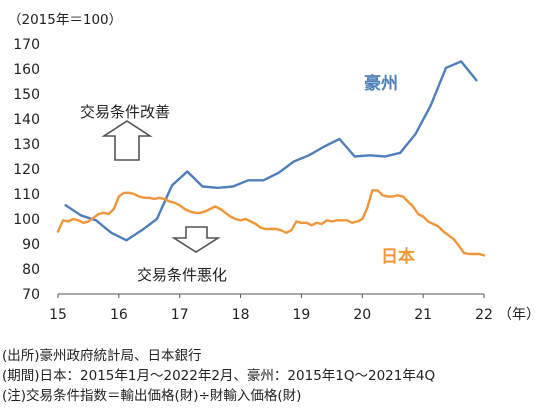 Image resolution: width=540 pixels, height=416 pixels. What do you see at coordinates (31, 295) in the screenshot?
I see `y-tick-label: 70` at bounding box center [31, 295].